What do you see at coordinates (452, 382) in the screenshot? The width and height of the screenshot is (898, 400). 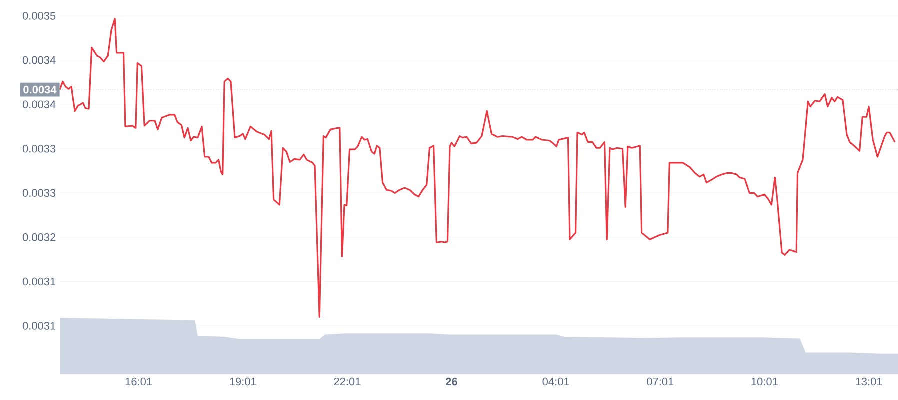 I see `x-tick-label: 26` at bounding box center [452, 382].